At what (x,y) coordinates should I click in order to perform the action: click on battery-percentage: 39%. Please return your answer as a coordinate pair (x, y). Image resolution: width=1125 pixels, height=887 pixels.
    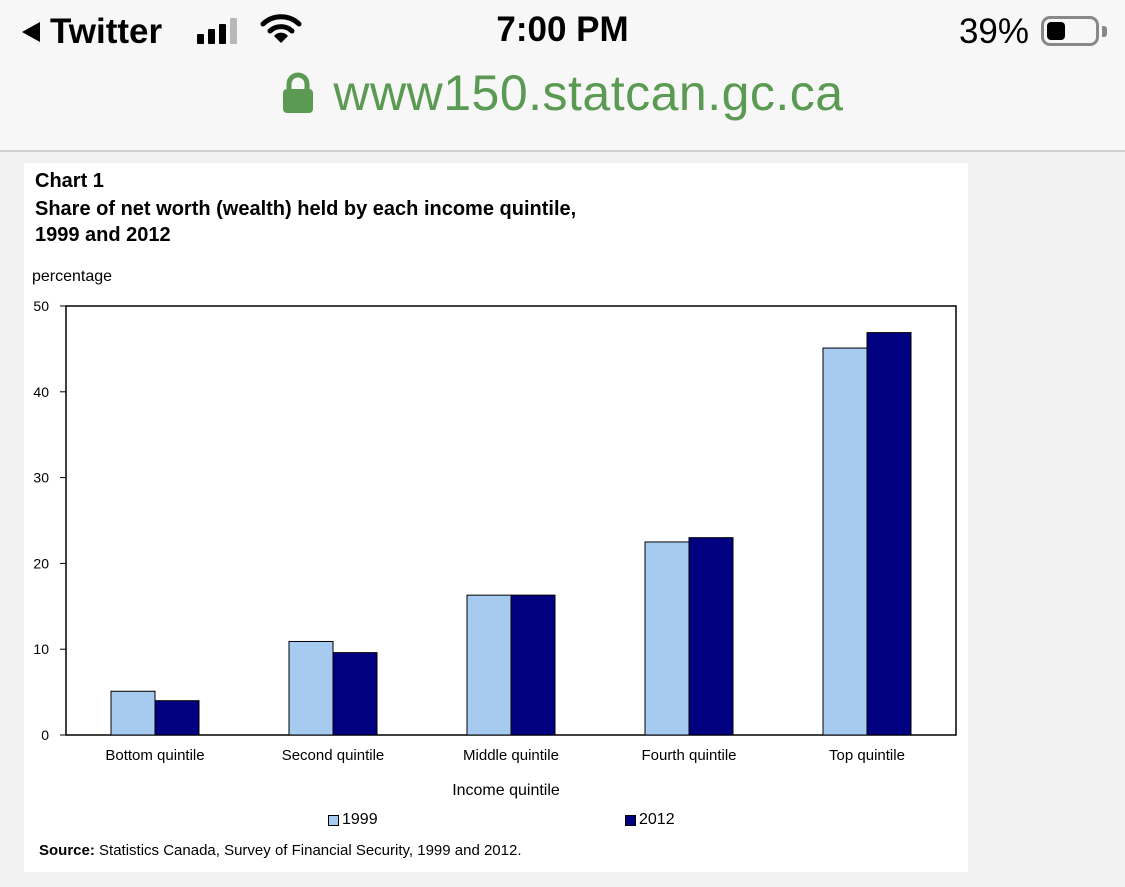
    Looking at the image, I should click on (993, 31).